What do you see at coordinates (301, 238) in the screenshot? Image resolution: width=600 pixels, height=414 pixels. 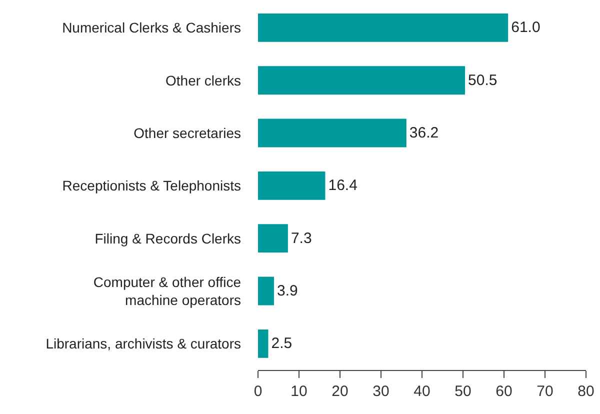 I see `data-label: 7.3` at bounding box center [301, 238].